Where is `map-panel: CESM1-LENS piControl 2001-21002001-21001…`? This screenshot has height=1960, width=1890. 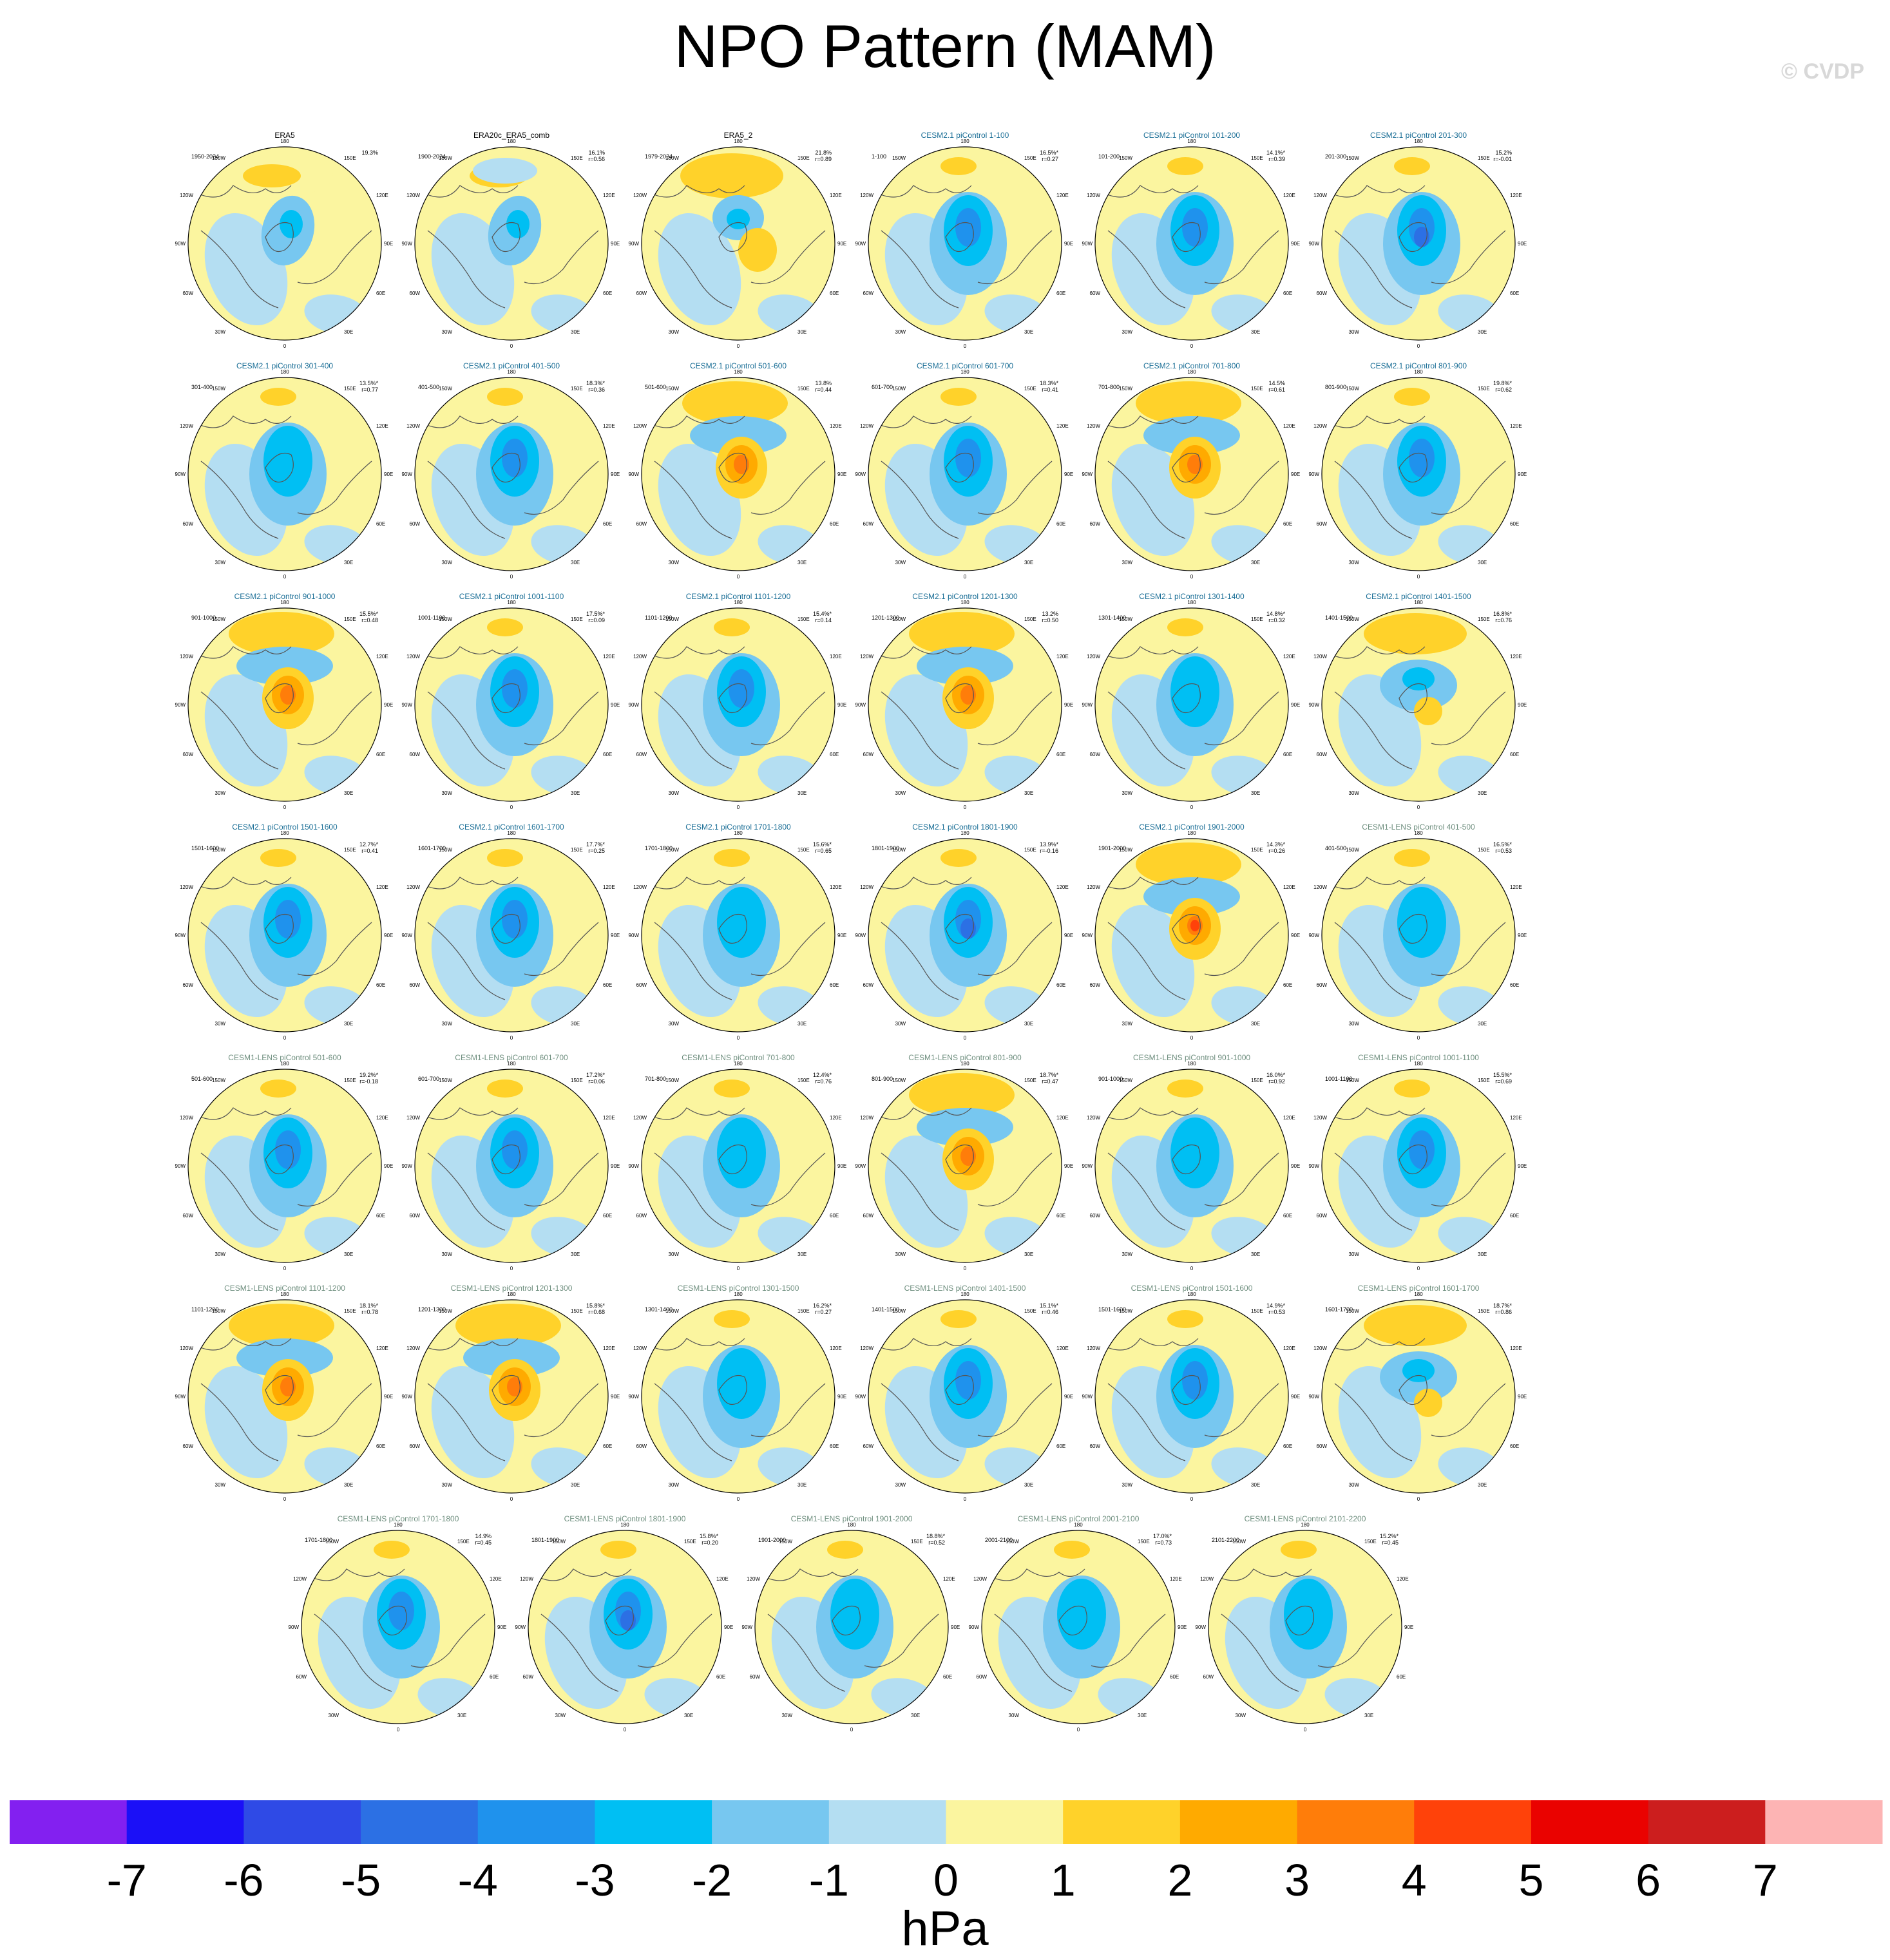 map-panel: CESM1-LENS piControl 2001-21002001-21001… is located at coordinates (1078, 1623).